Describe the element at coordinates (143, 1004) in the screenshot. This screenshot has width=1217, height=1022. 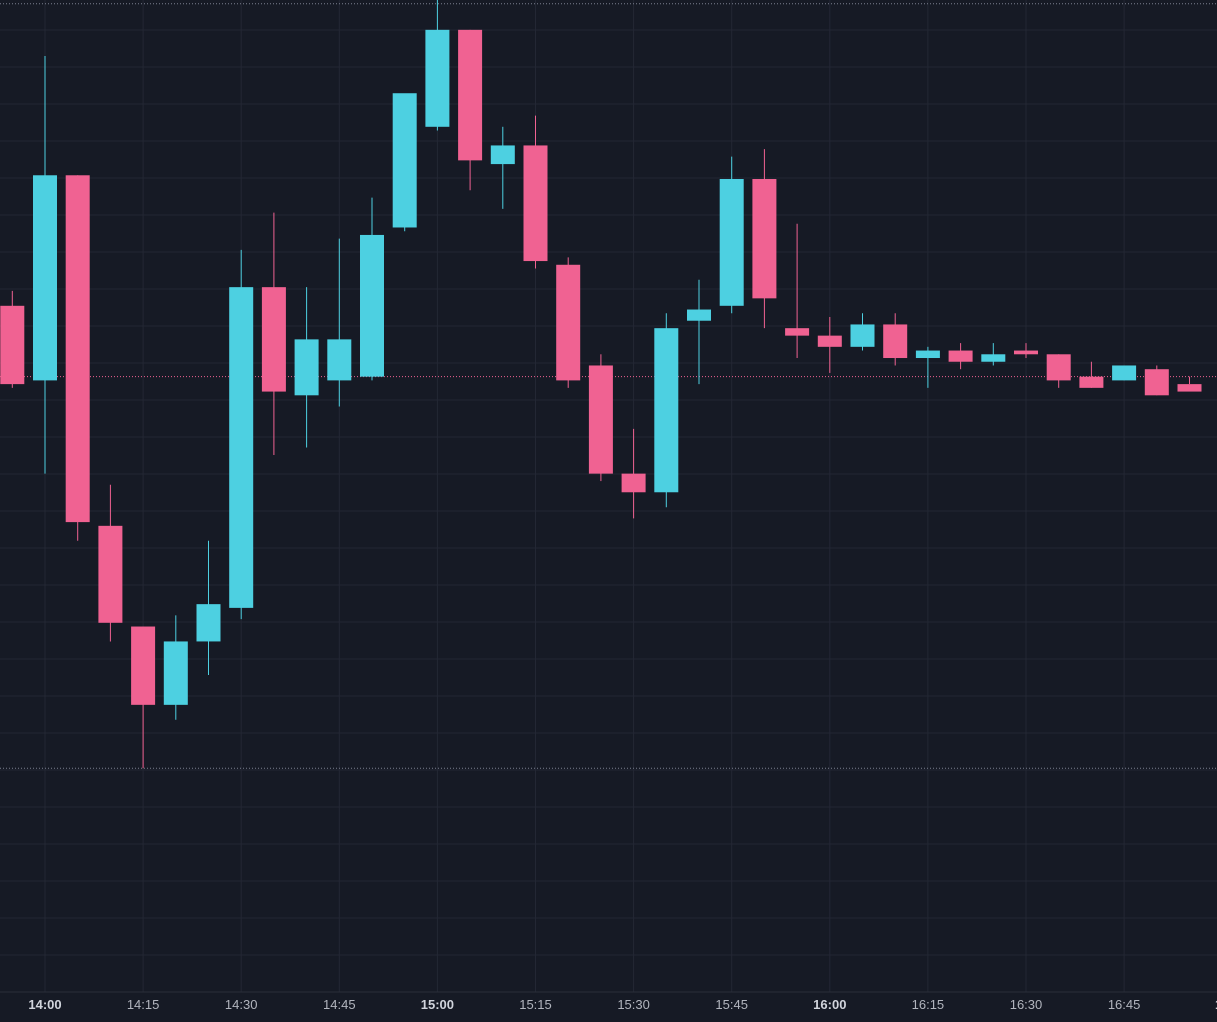
I see `x-tick-label: 14:15` at that location.